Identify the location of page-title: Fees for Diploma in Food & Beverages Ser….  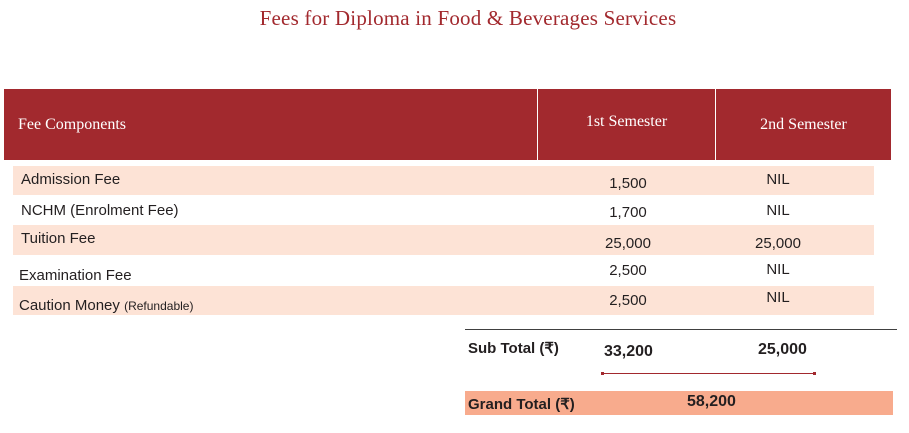
(468, 18).